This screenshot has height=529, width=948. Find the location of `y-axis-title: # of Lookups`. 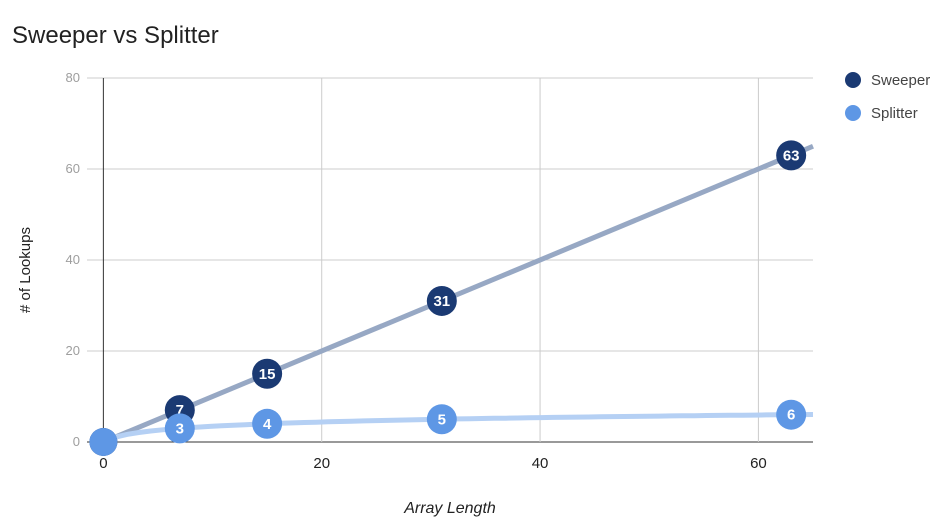

y-axis-title: # of Lookups is located at coordinates (25, 270).